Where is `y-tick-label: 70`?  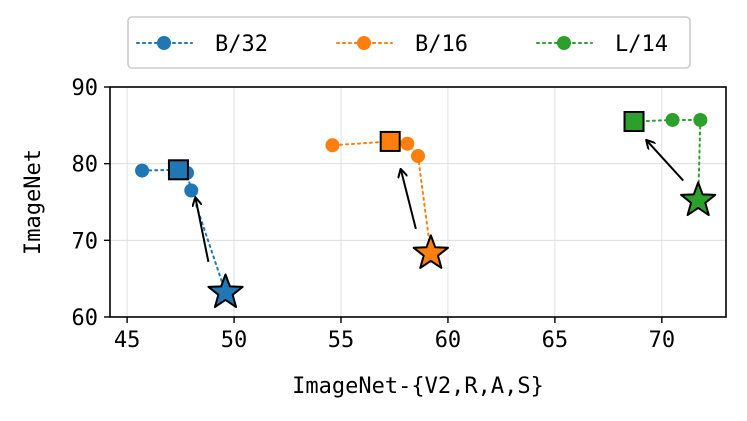
y-tick-label: 70 is located at coordinates (85, 241).